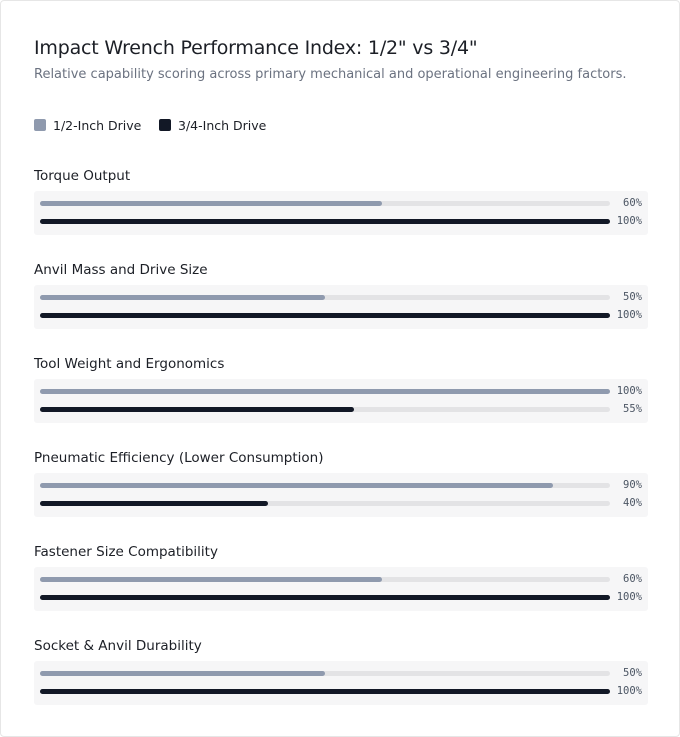  Describe the element at coordinates (118, 646) in the screenshot. I see `category-label: Socket & Anvil Durability` at that location.